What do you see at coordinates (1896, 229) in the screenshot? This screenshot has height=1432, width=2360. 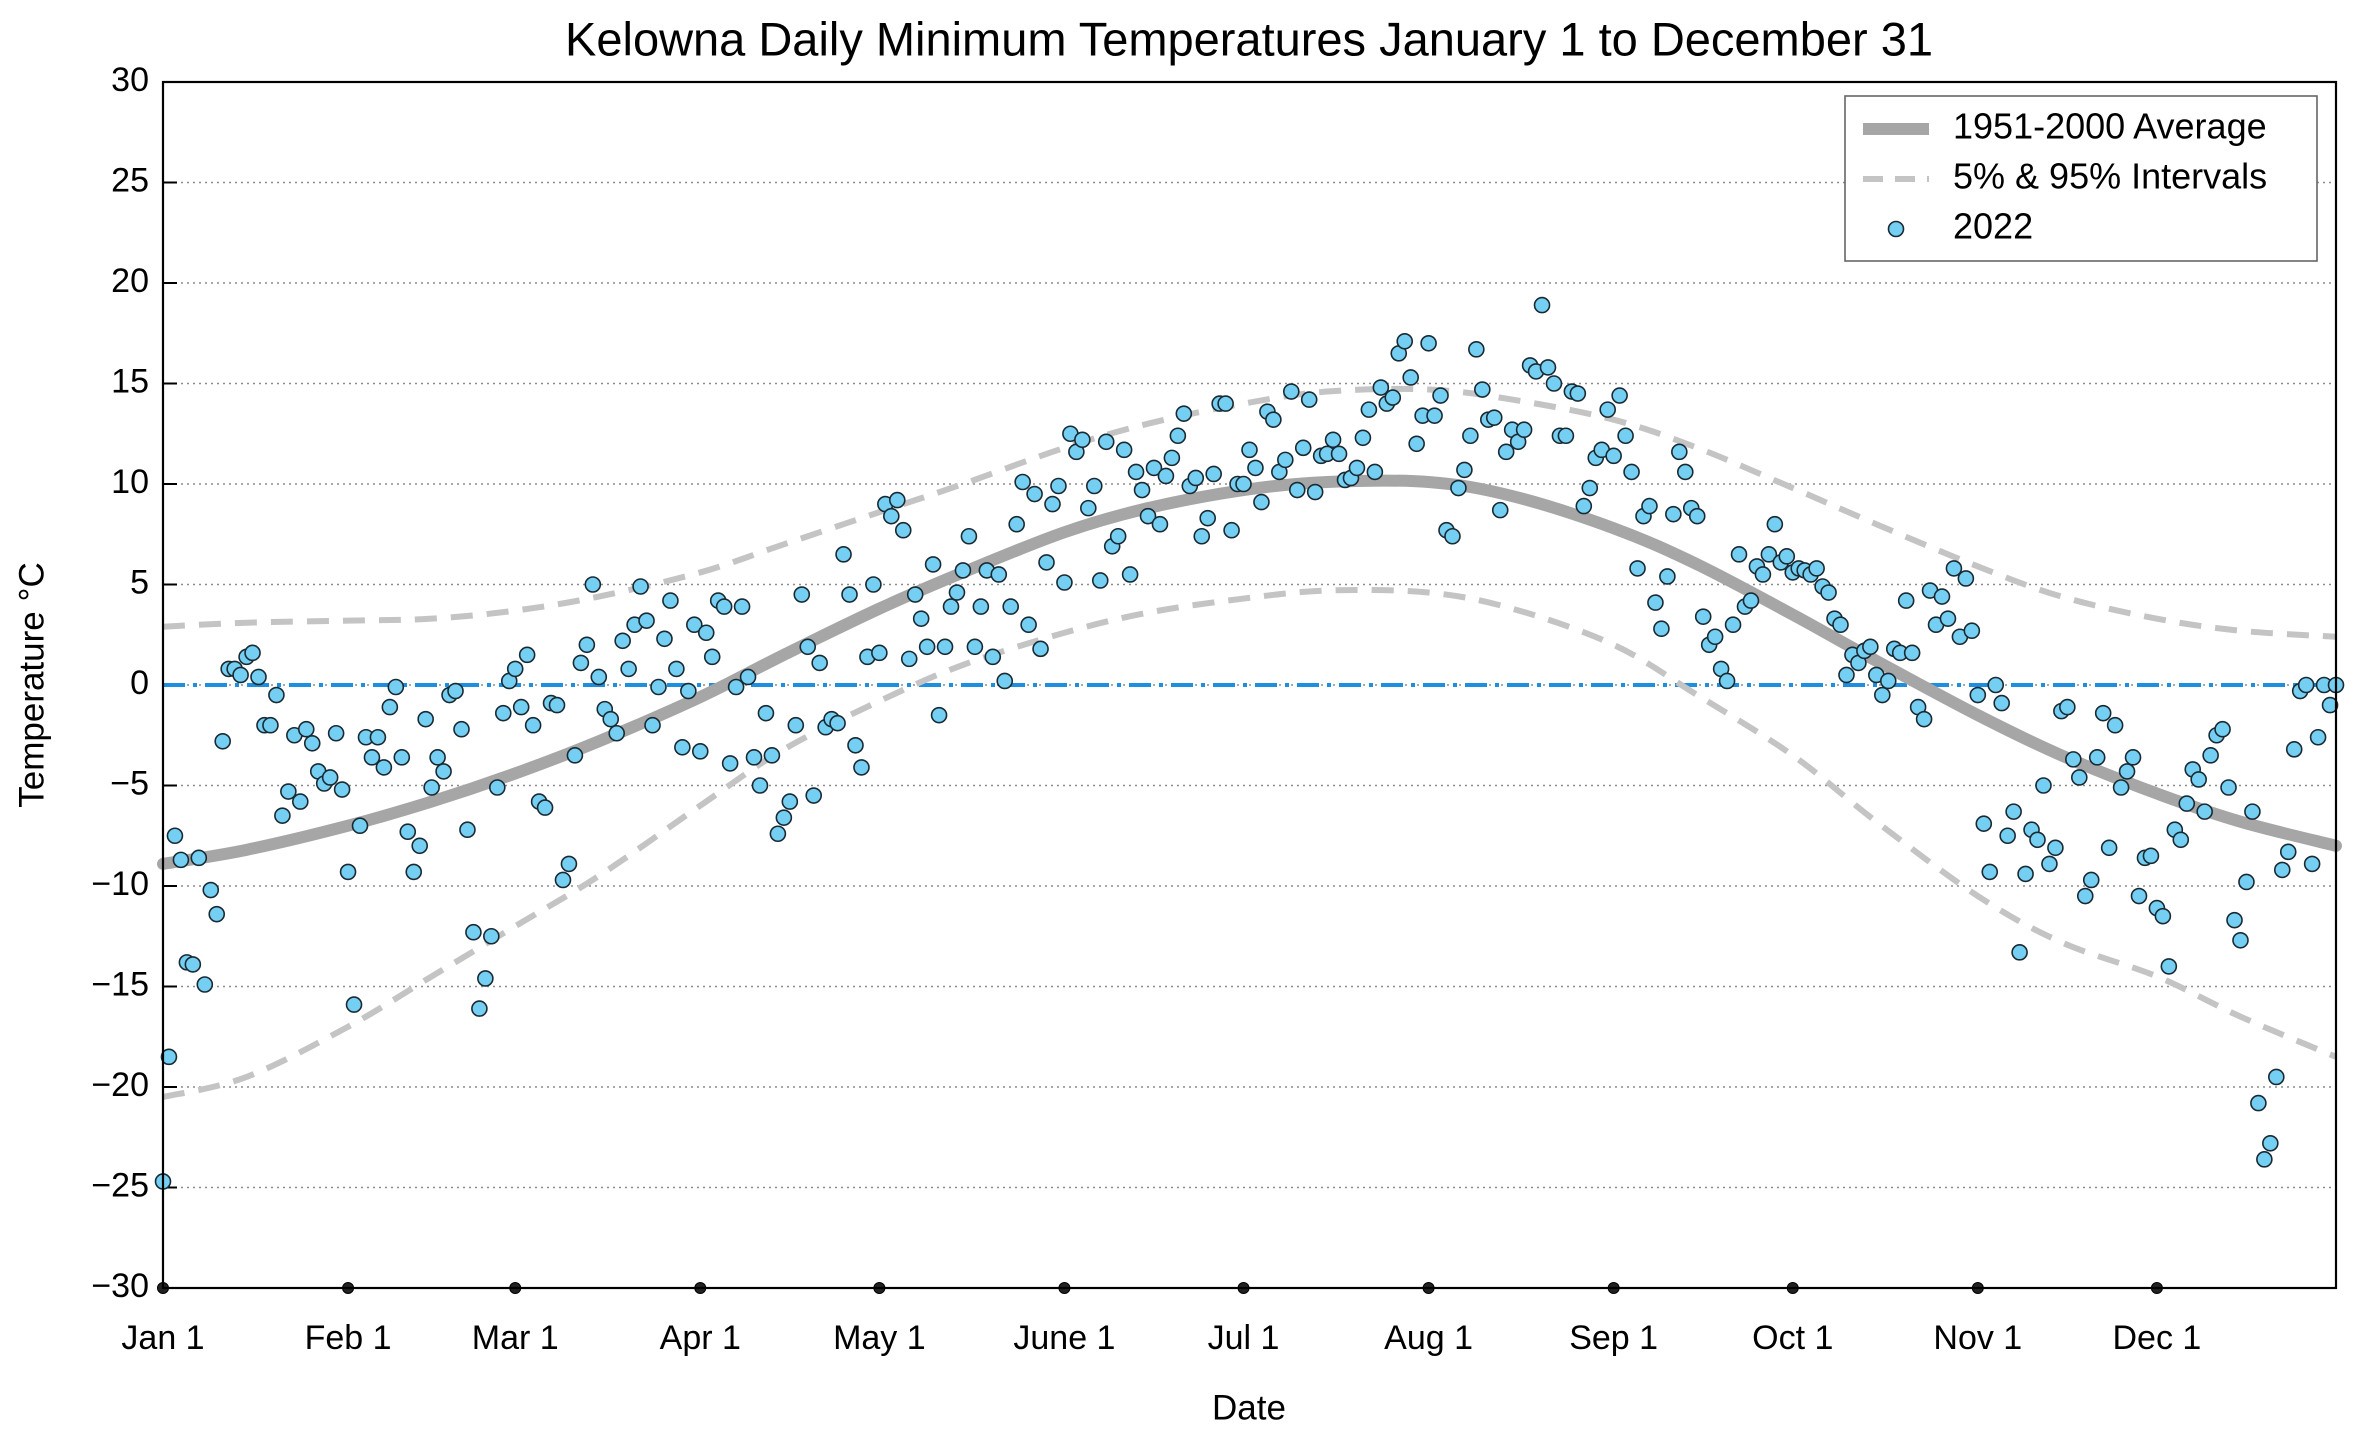 I see `legend-swatch` at bounding box center [1896, 229].